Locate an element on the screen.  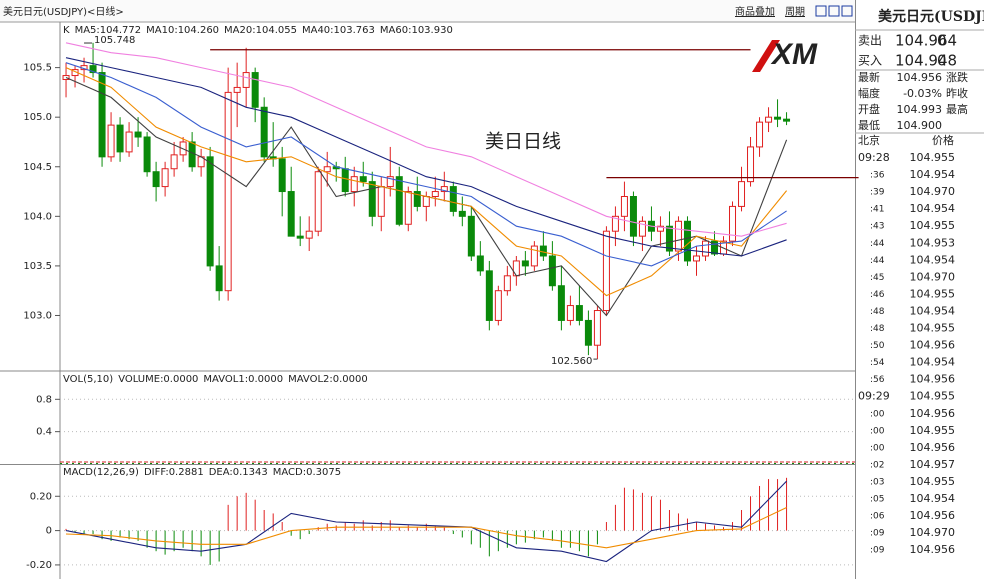
quote-text: 北京 is located at coordinates (869, 140).